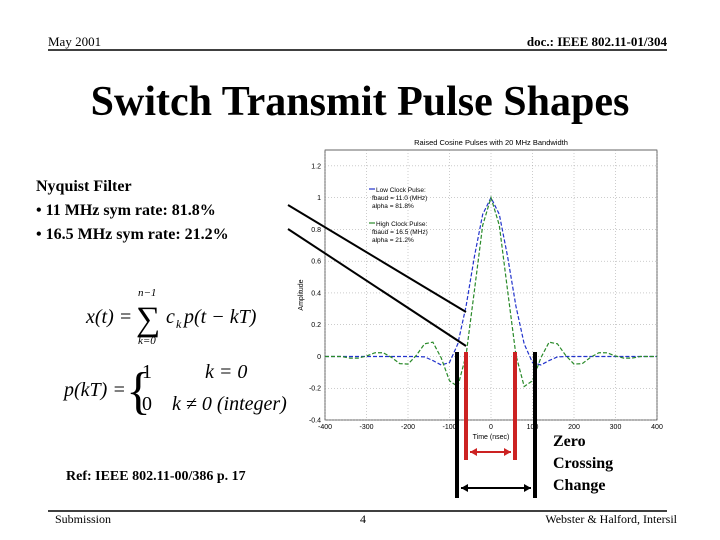 The width and height of the screenshot is (720, 540). I want to click on y-tick-label: 0, so click(319, 357).